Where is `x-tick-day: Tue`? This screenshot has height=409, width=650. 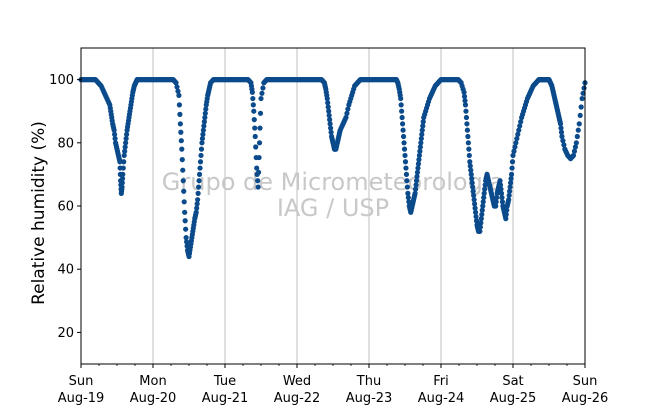 x-tick-day: Tue is located at coordinates (224, 381).